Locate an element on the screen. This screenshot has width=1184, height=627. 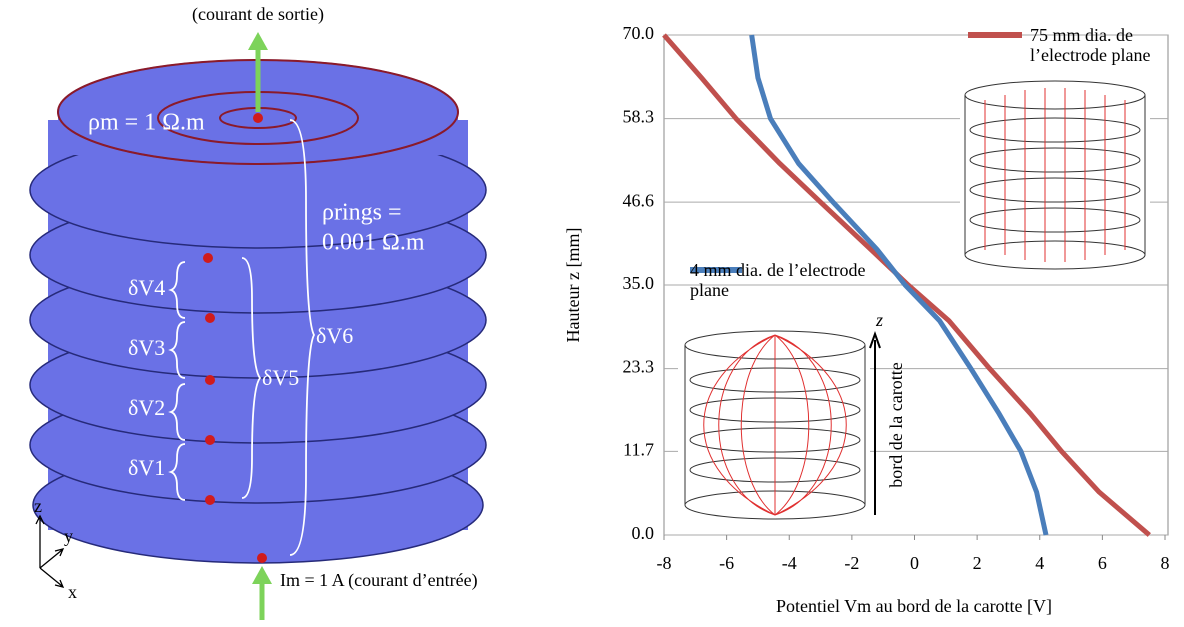
legend-label: 4 mm dia. de l’electrode plane is located at coordinates (778, 280).